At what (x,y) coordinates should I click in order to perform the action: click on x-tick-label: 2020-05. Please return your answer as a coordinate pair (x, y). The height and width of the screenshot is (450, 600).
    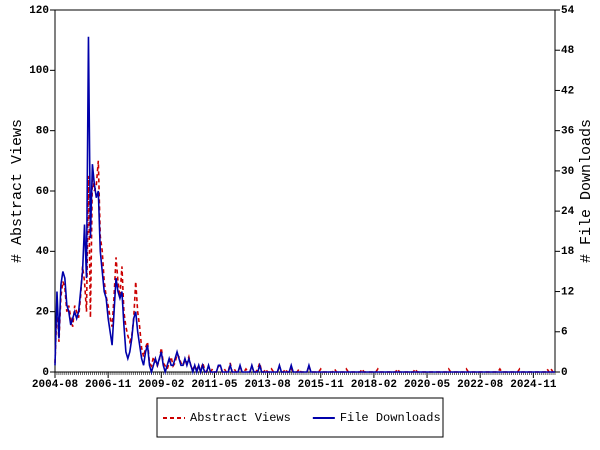
    Looking at the image, I should click on (427, 385).